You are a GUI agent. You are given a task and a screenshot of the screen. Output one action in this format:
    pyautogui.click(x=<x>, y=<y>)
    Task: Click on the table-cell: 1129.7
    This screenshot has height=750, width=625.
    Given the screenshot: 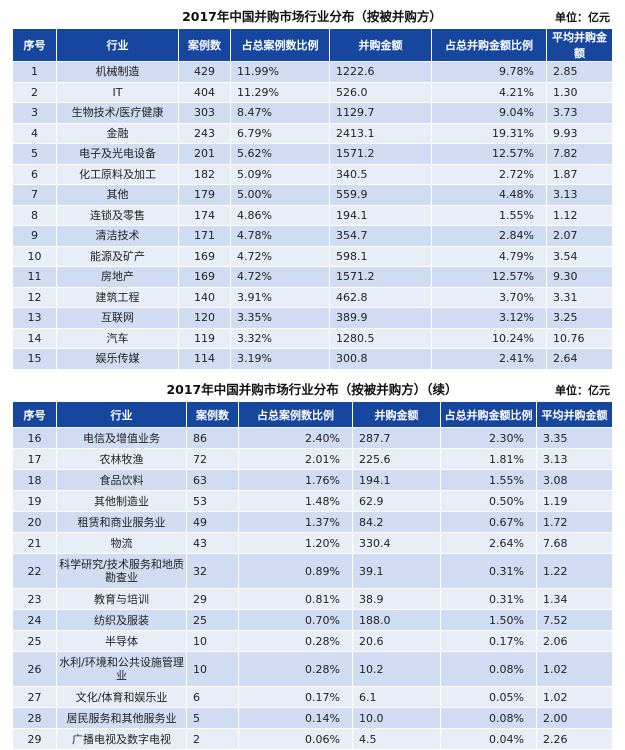 What is the action you would take?
    pyautogui.click(x=380, y=113)
    